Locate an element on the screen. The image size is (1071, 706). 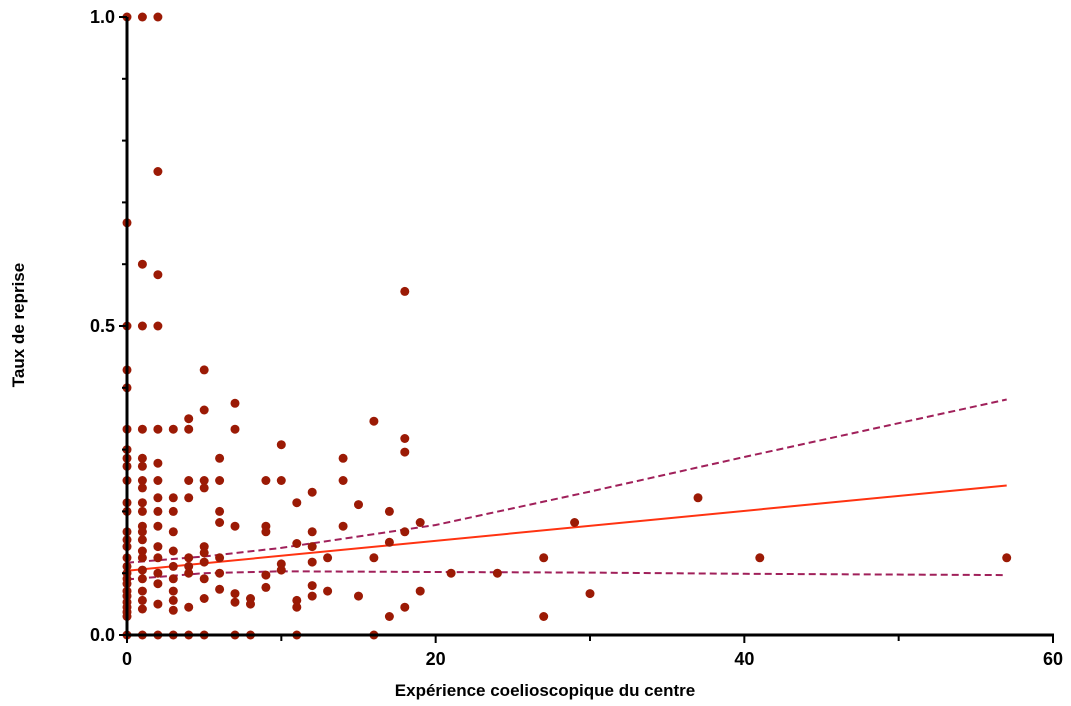
regression-line-group is located at coordinates (566, 528).